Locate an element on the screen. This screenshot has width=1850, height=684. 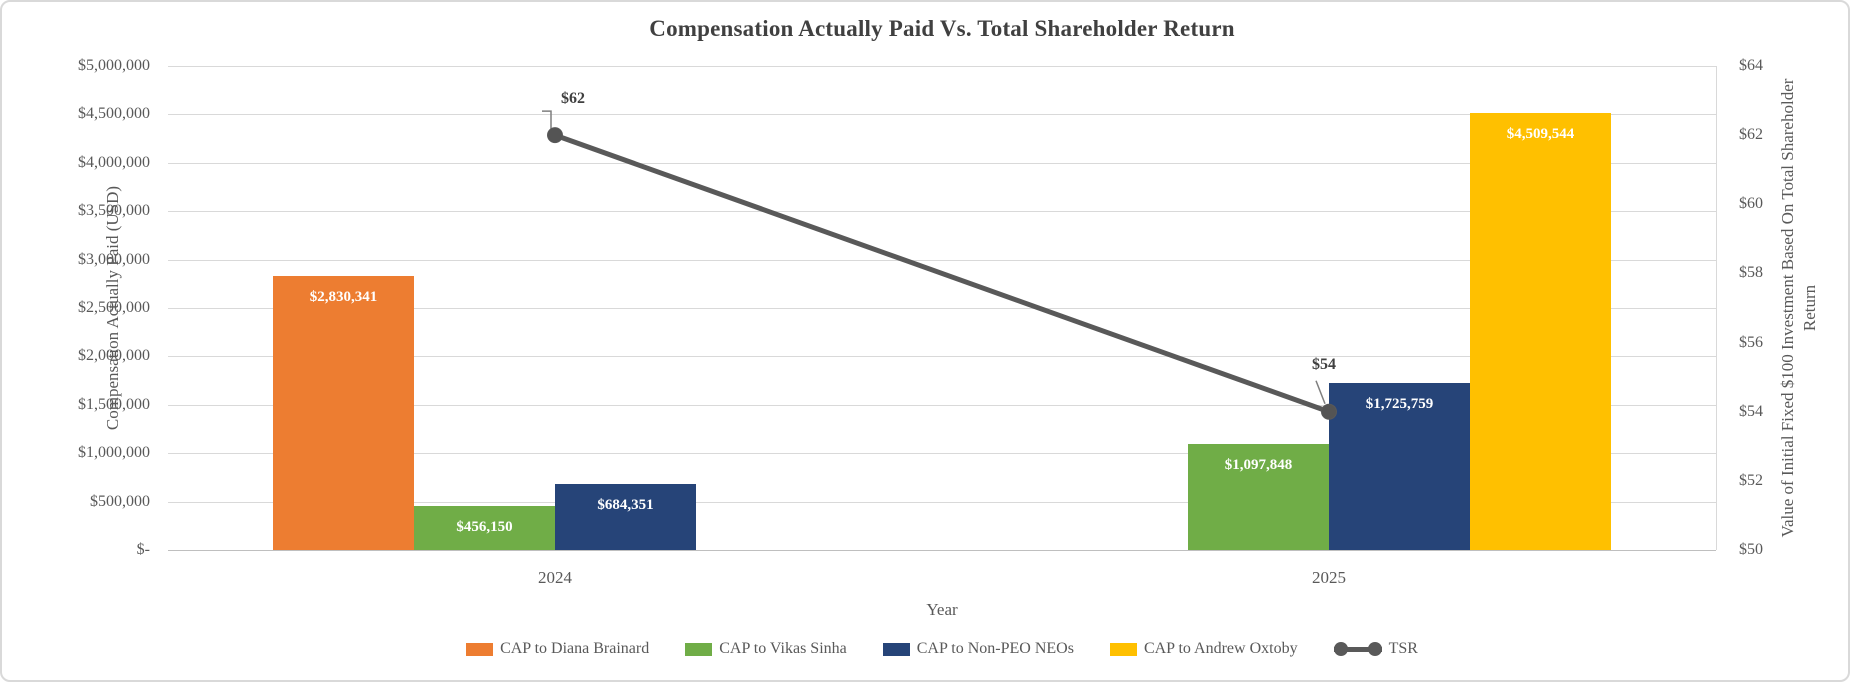
bar-value-label: $2,830,341 is located at coordinates (343, 297).